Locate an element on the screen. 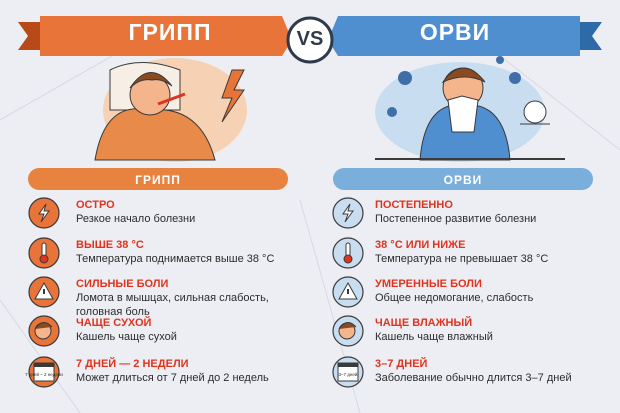 The height and width of the screenshot is (413, 620). item-title: ЧАЩЕ СУХОЙ is located at coordinates (114, 323).